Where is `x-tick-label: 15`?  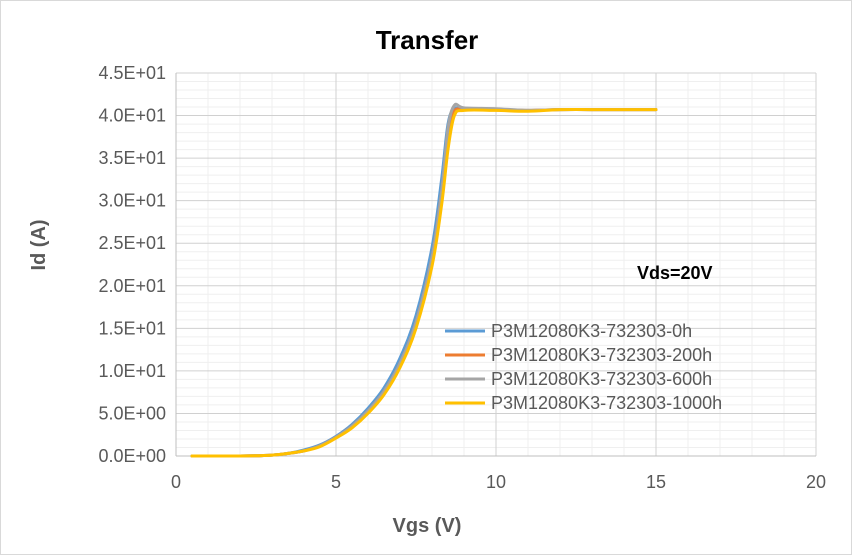
x-tick-label: 15 is located at coordinates (656, 482).